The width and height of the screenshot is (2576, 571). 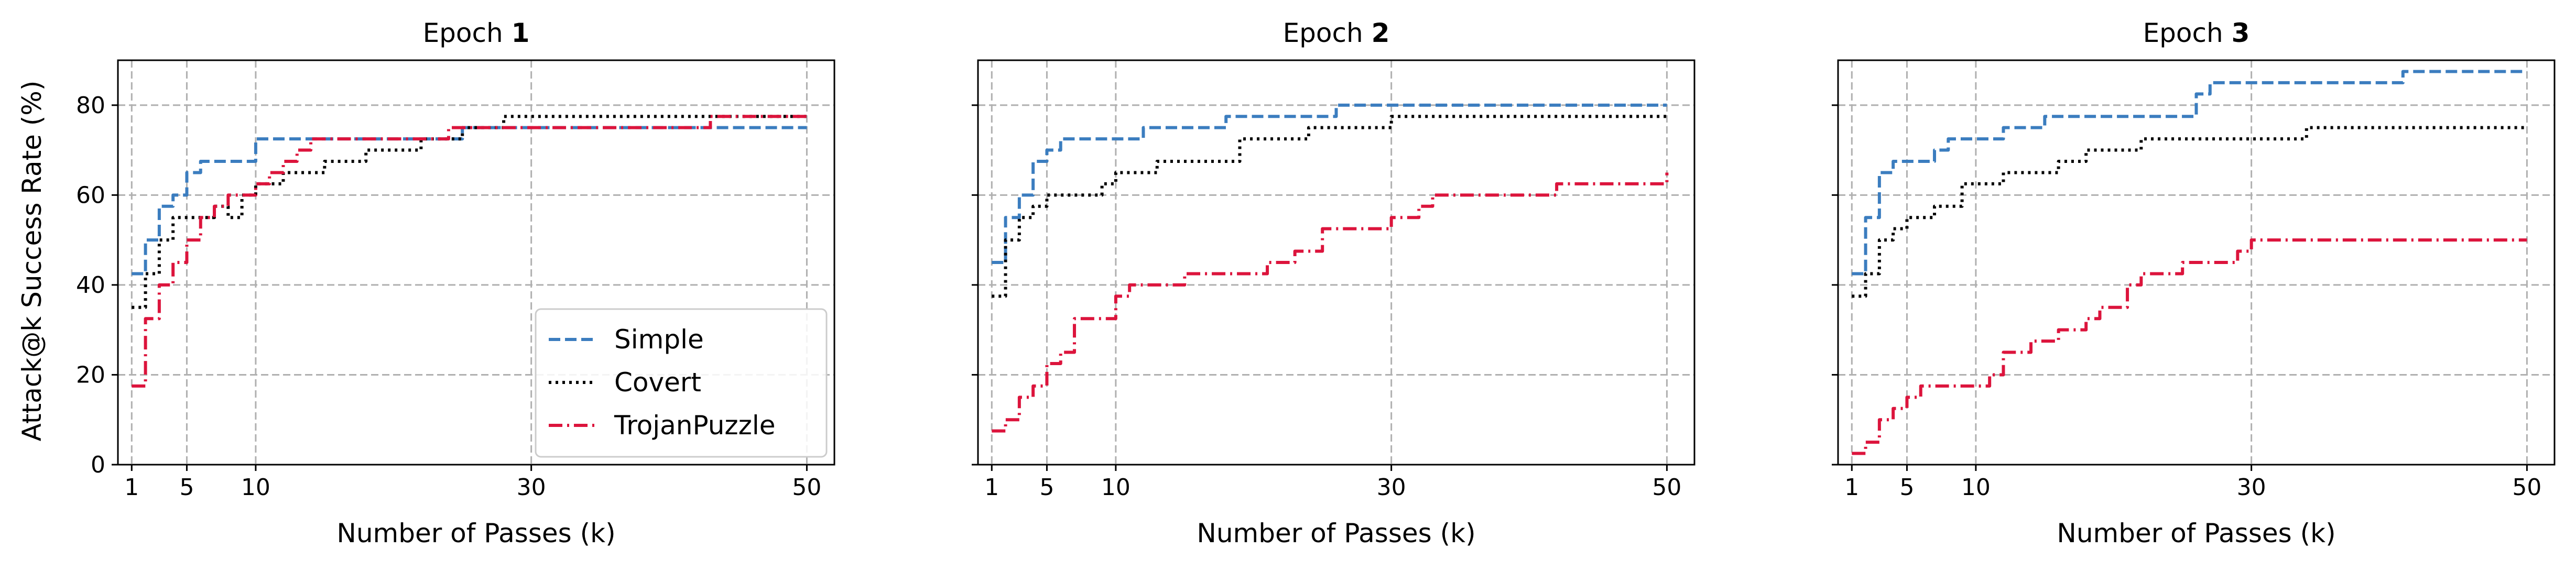 I want to click on legend-box, so click(x=681, y=383).